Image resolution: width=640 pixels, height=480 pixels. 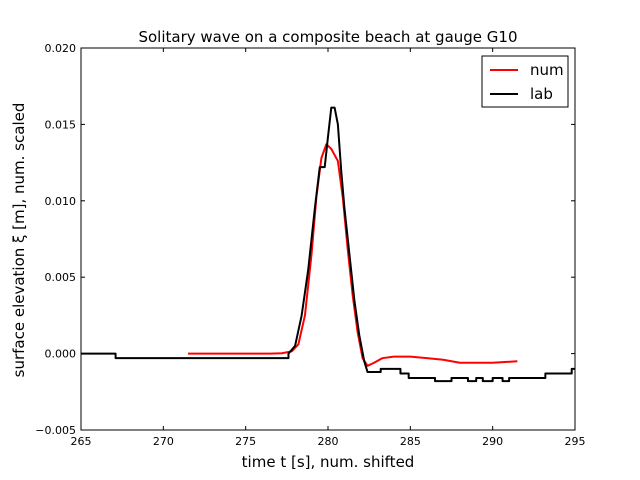 What do you see at coordinates (328, 441) in the screenshot?
I see `x-tick-label: 280` at bounding box center [328, 441].